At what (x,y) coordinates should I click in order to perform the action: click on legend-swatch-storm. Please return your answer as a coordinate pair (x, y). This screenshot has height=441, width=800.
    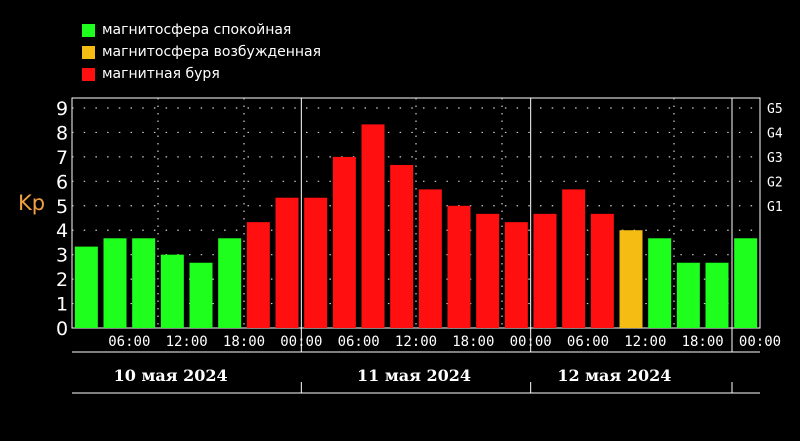
    Looking at the image, I should click on (88, 74).